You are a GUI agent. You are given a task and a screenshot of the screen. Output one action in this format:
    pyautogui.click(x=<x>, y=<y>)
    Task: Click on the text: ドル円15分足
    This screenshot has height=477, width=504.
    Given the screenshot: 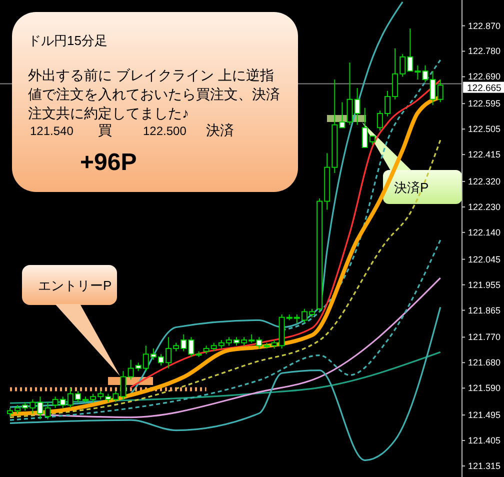 What is the action you would take?
    pyautogui.click(x=68, y=40)
    